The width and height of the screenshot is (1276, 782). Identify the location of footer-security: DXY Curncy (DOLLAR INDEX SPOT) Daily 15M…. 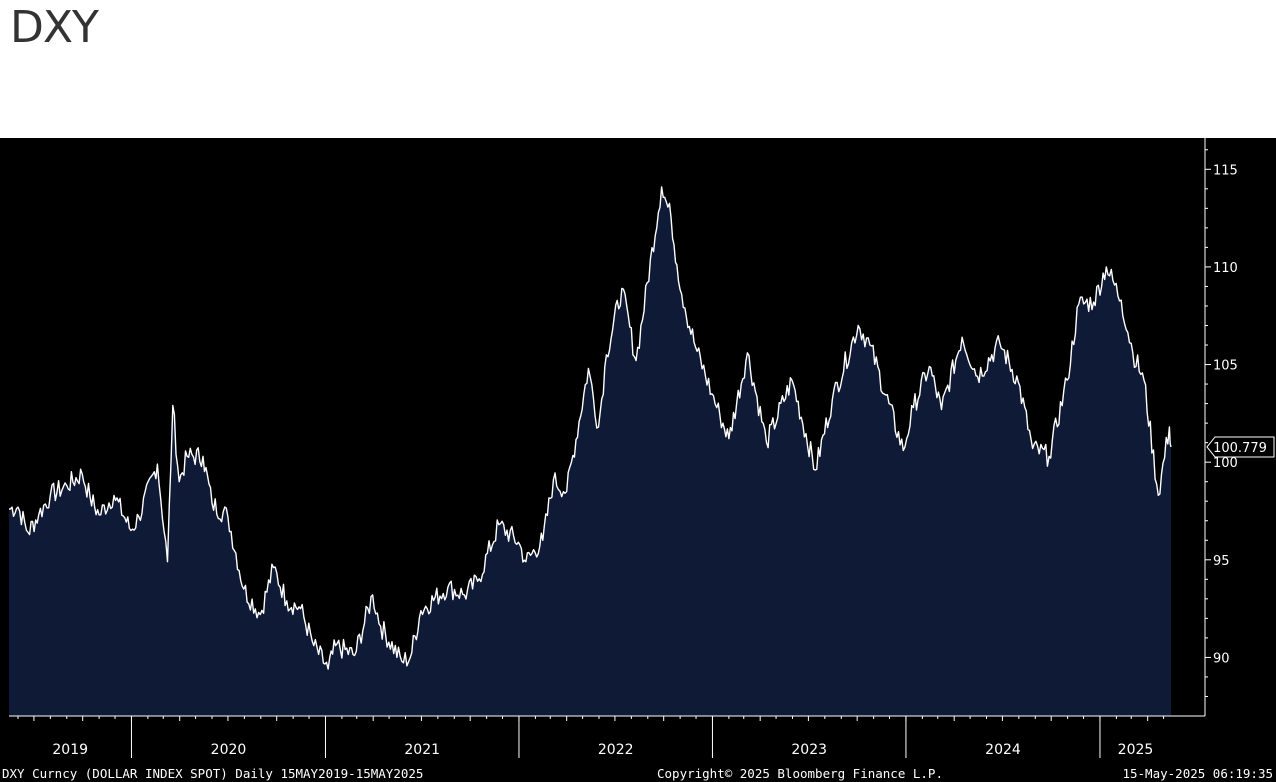
(212, 773).